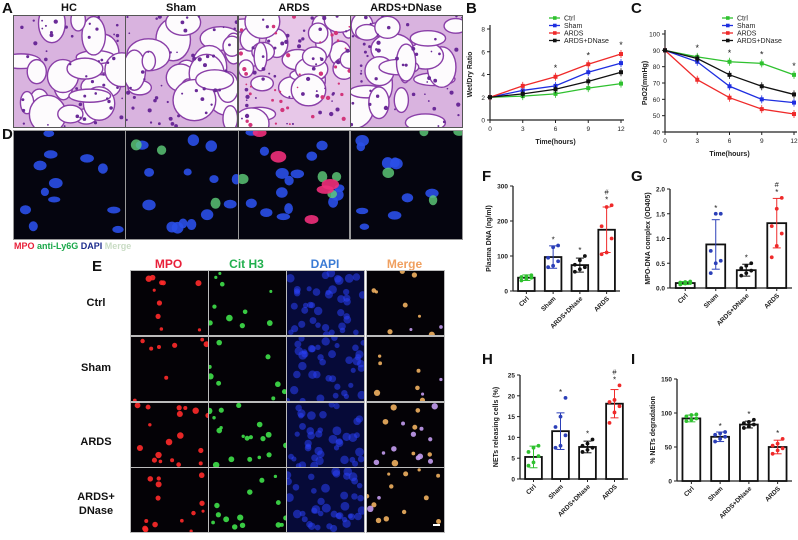 The image size is (798, 540). Describe the element at coordinates (405, 500) in the screenshot. I see `if-image-ards-dnase-merge` at that location.